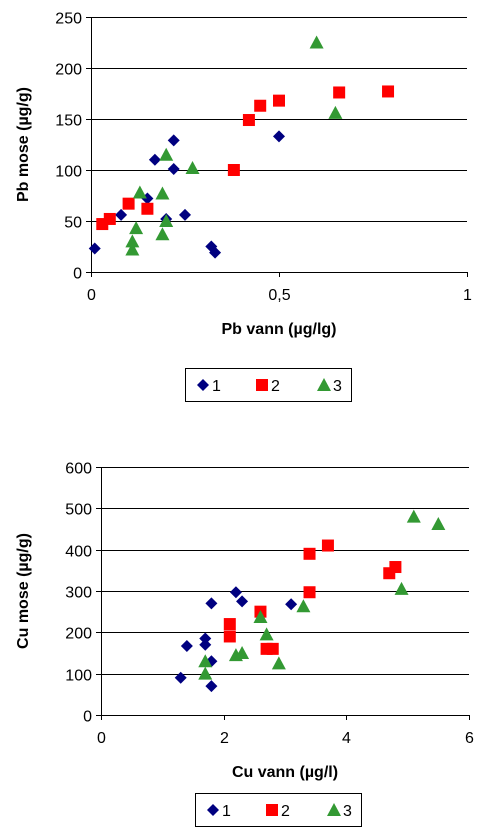  I want to click on y-tick-label: 150, so click(68, 121).